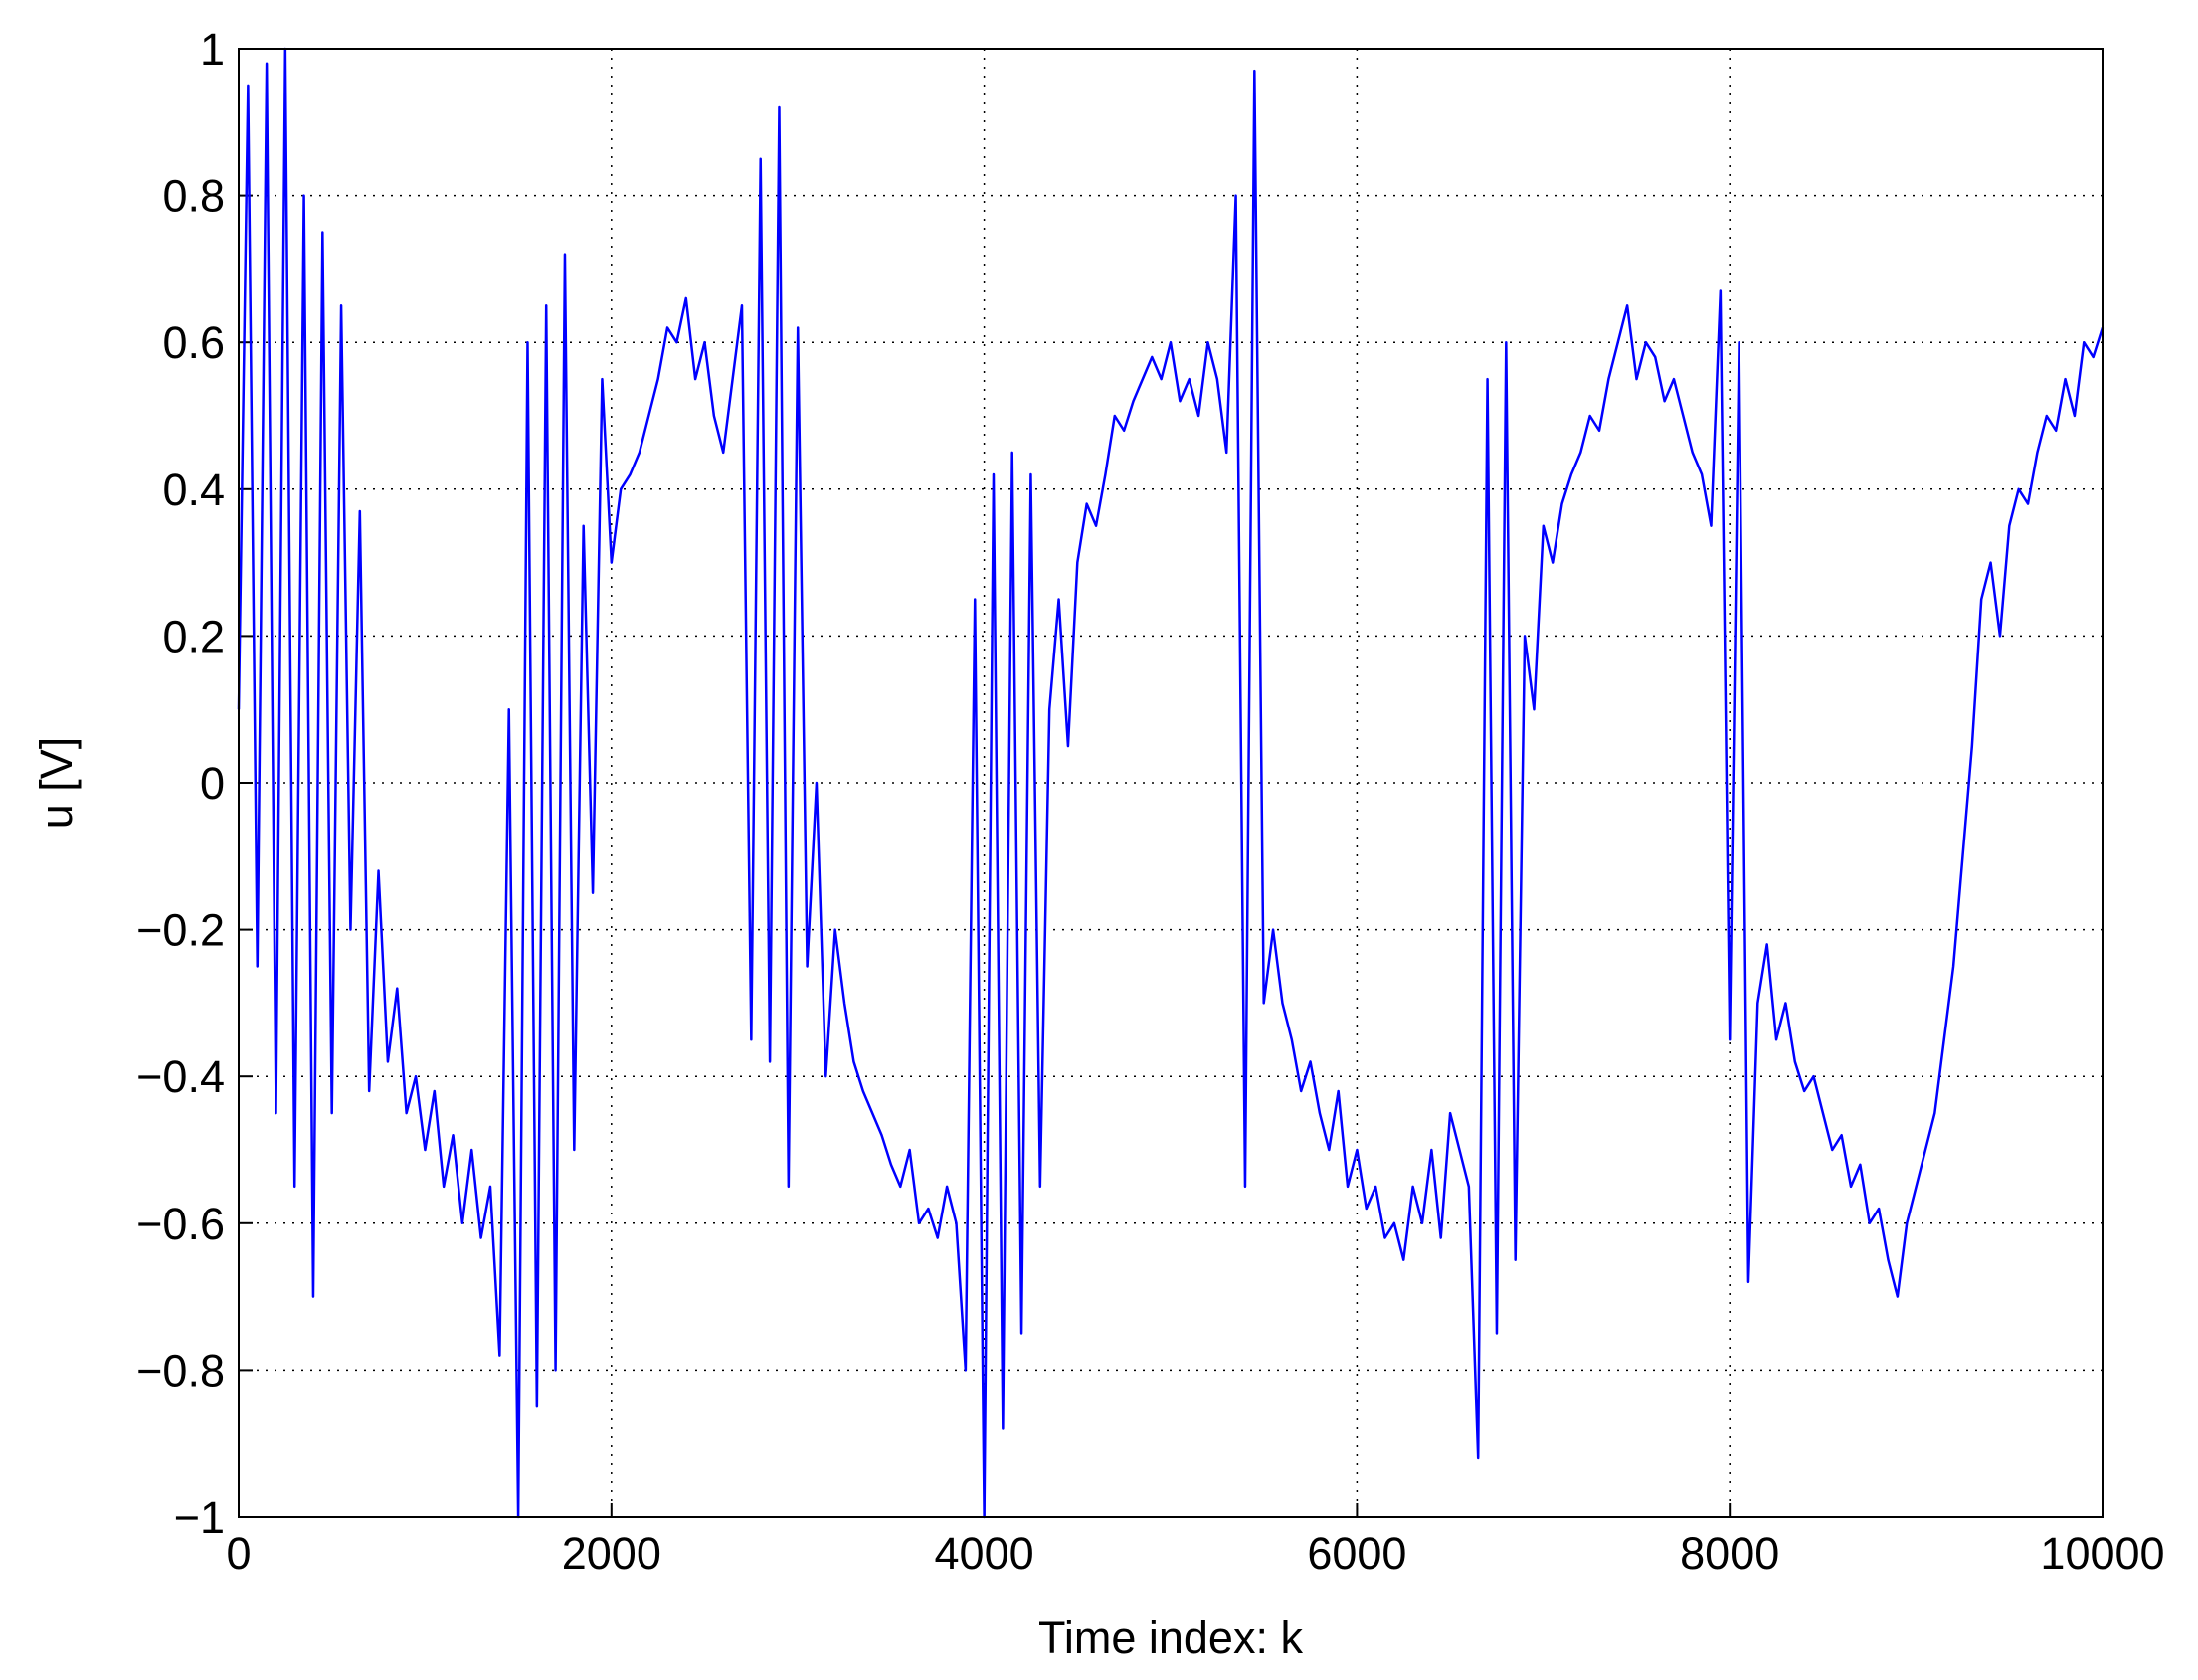  I want to click on x-tick-label: 8000, so click(1729, 1553).